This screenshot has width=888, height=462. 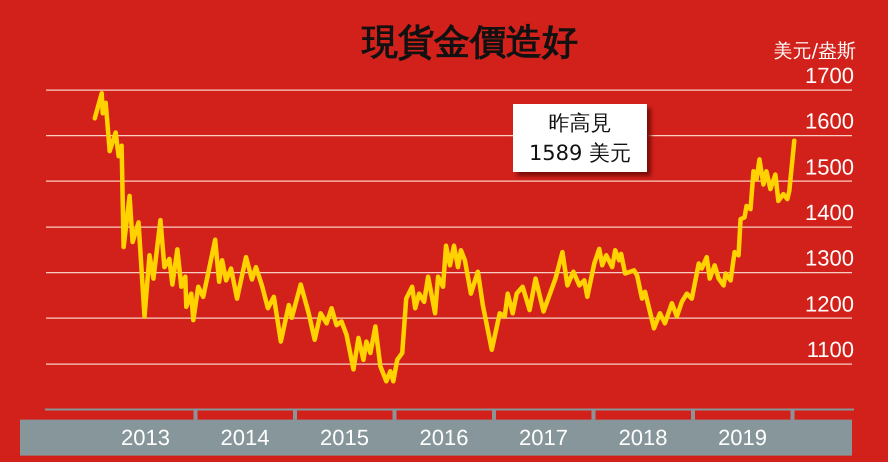 What do you see at coordinates (829, 167) in the screenshot?
I see `y-tick-label: 1500` at bounding box center [829, 167].